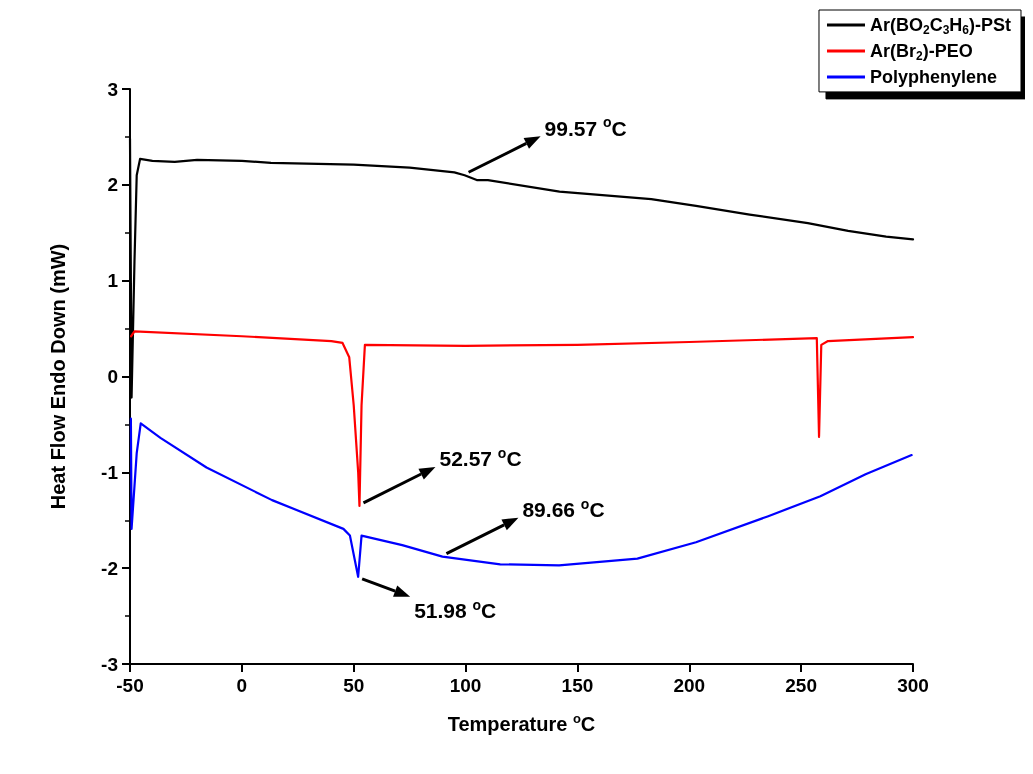  What do you see at coordinates (58, 376) in the screenshot?
I see `y-axis-title: Heat Flow Endo Down (mW)` at bounding box center [58, 376].